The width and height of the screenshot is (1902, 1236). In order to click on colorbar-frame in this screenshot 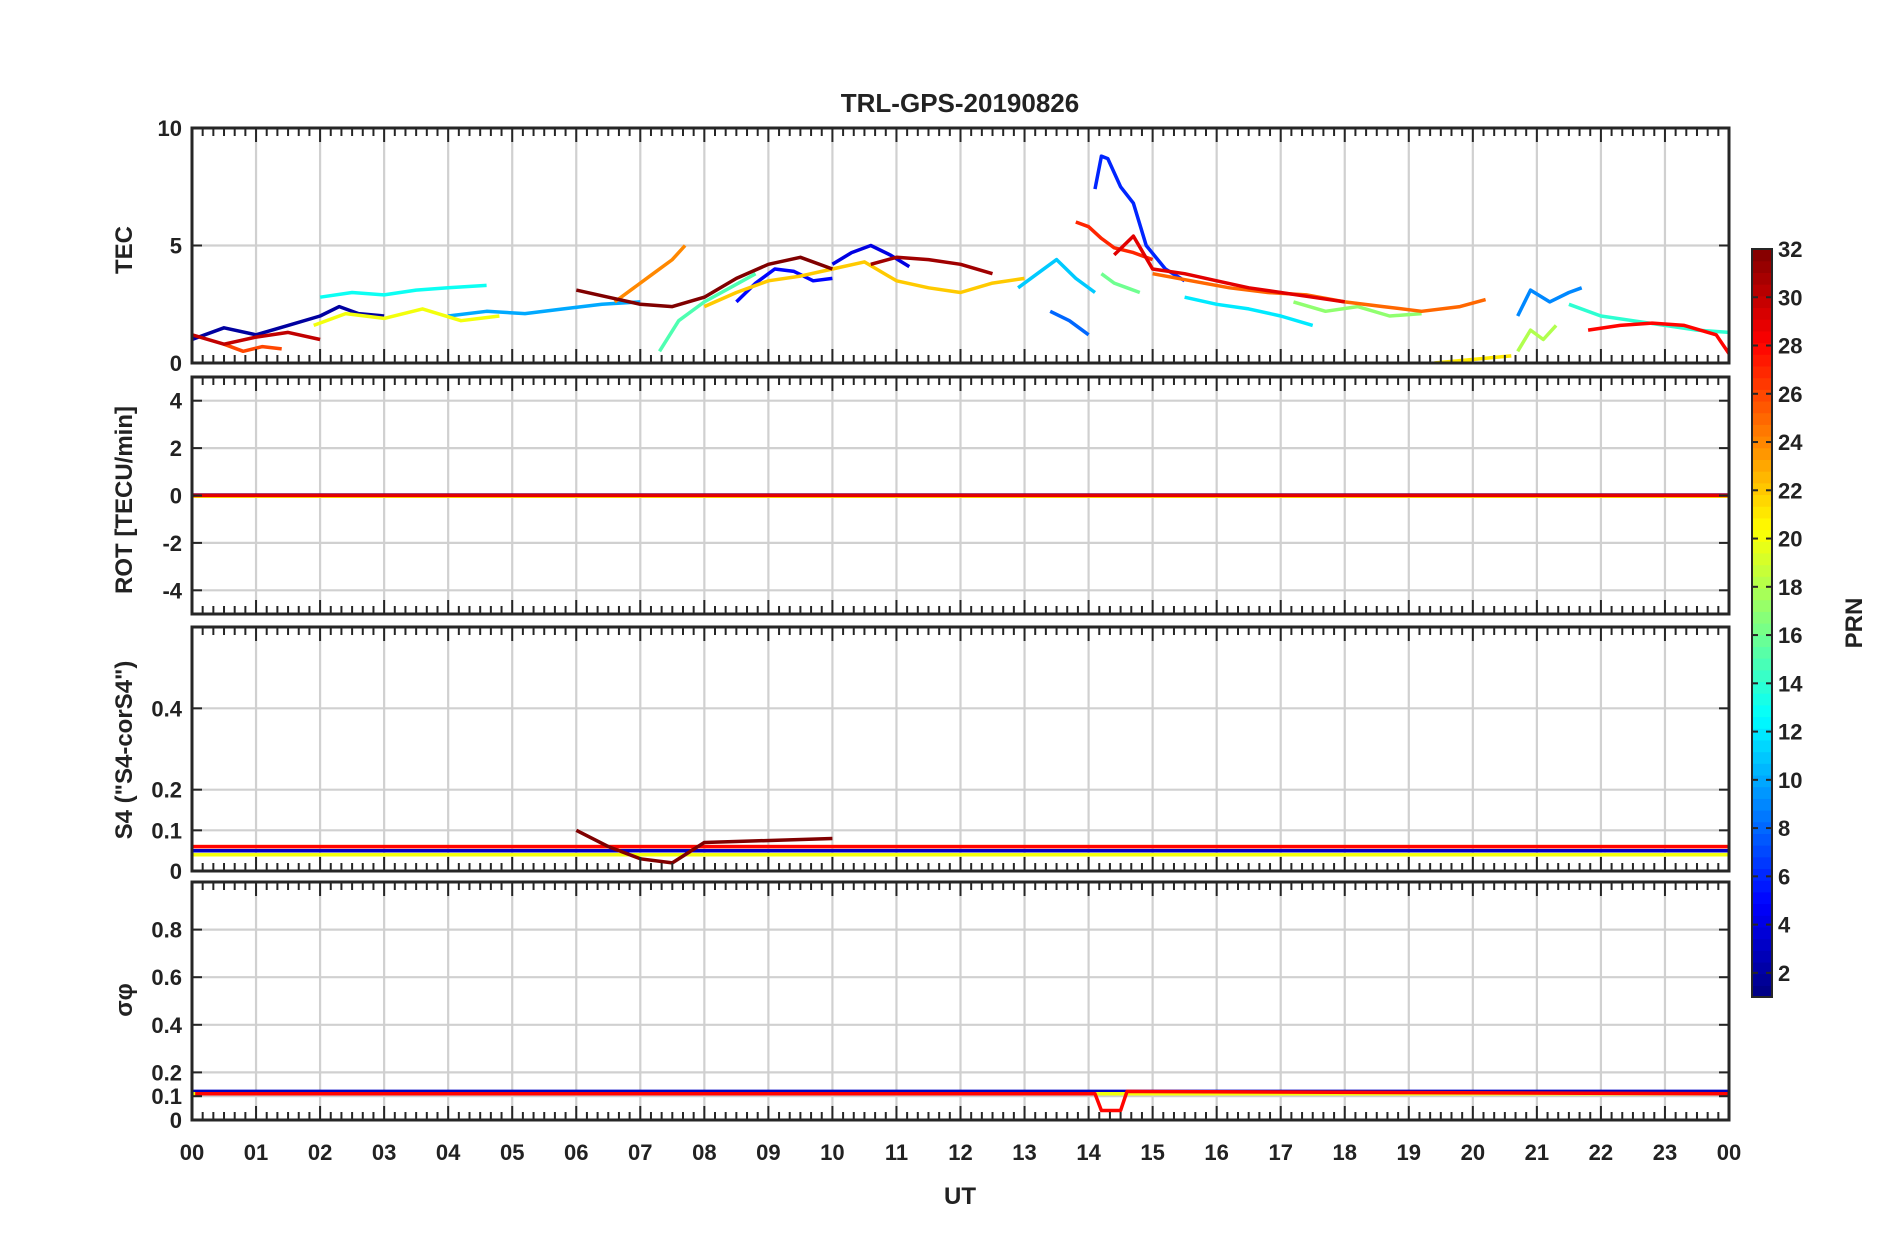, I will do `click(1762, 623)`.